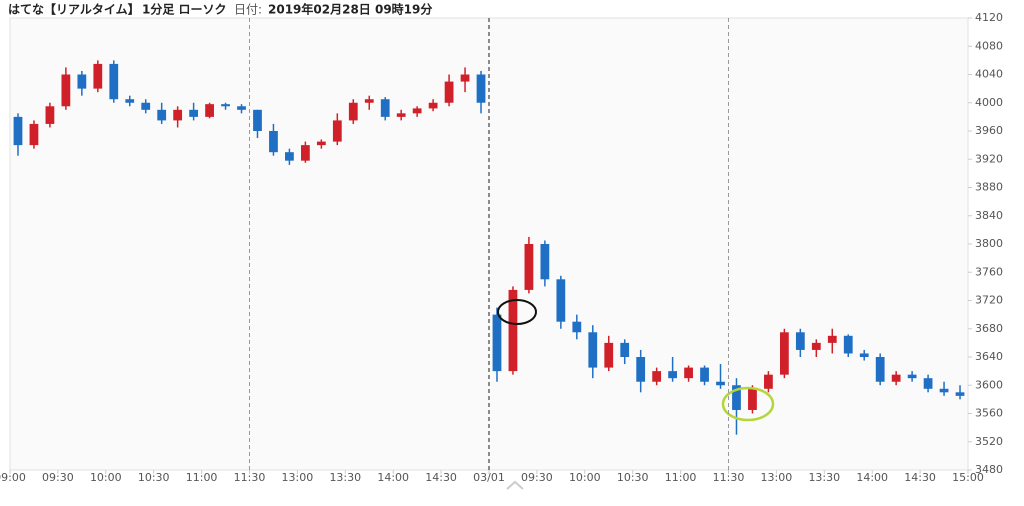  What do you see at coordinates (515, 485) in the screenshot?
I see `scroll-caret` at bounding box center [515, 485].